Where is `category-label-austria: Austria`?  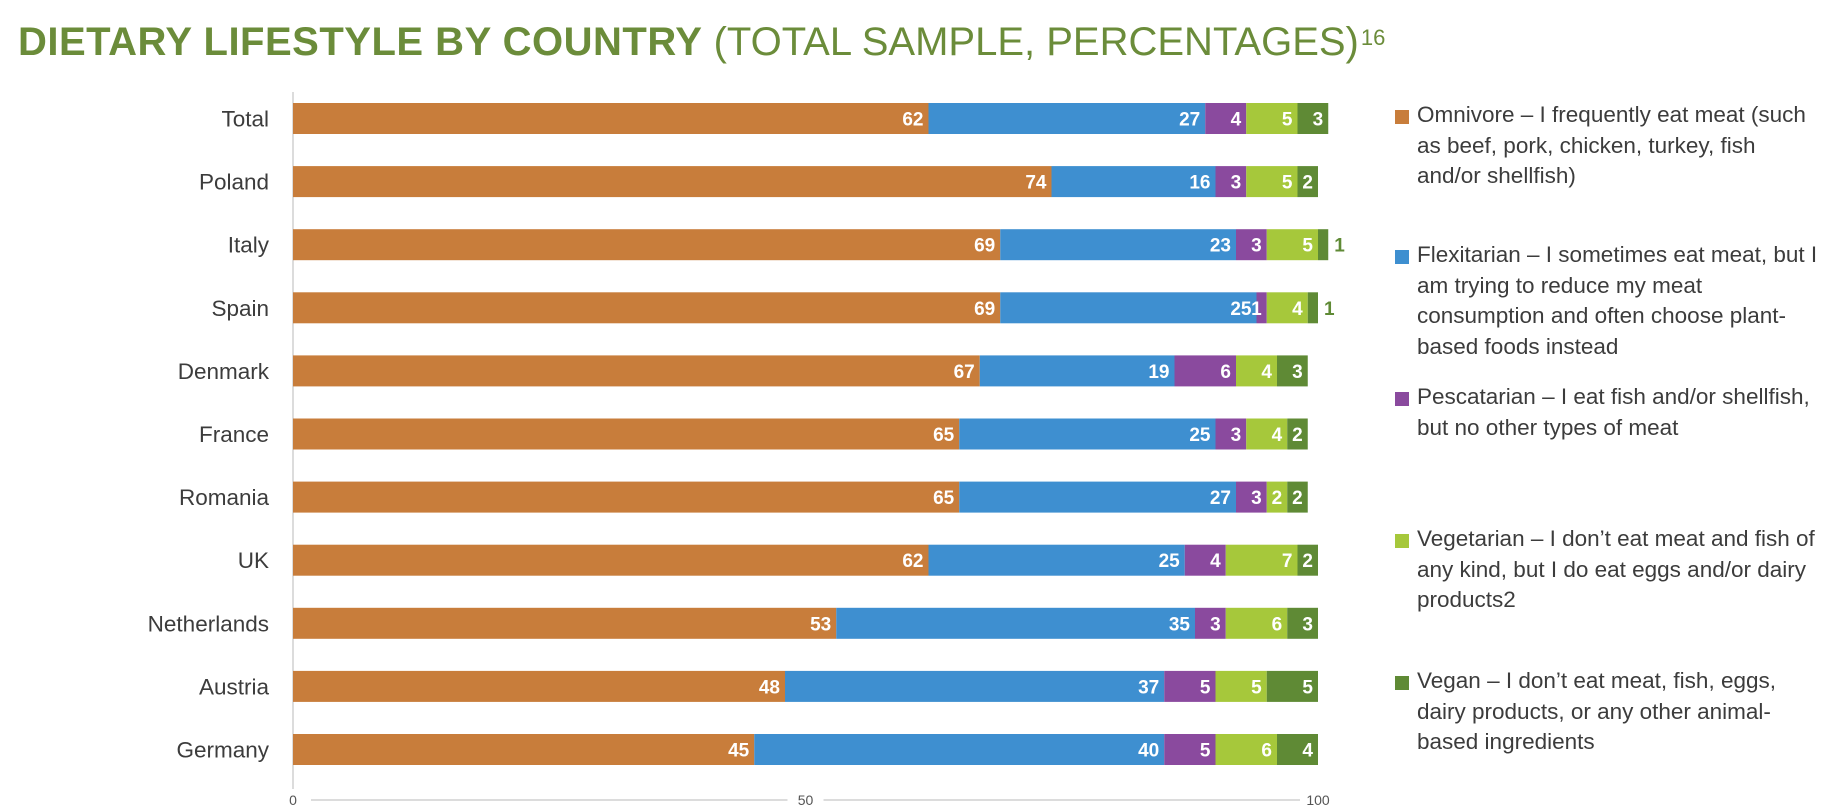 category-label-austria: Austria is located at coordinates (234, 686).